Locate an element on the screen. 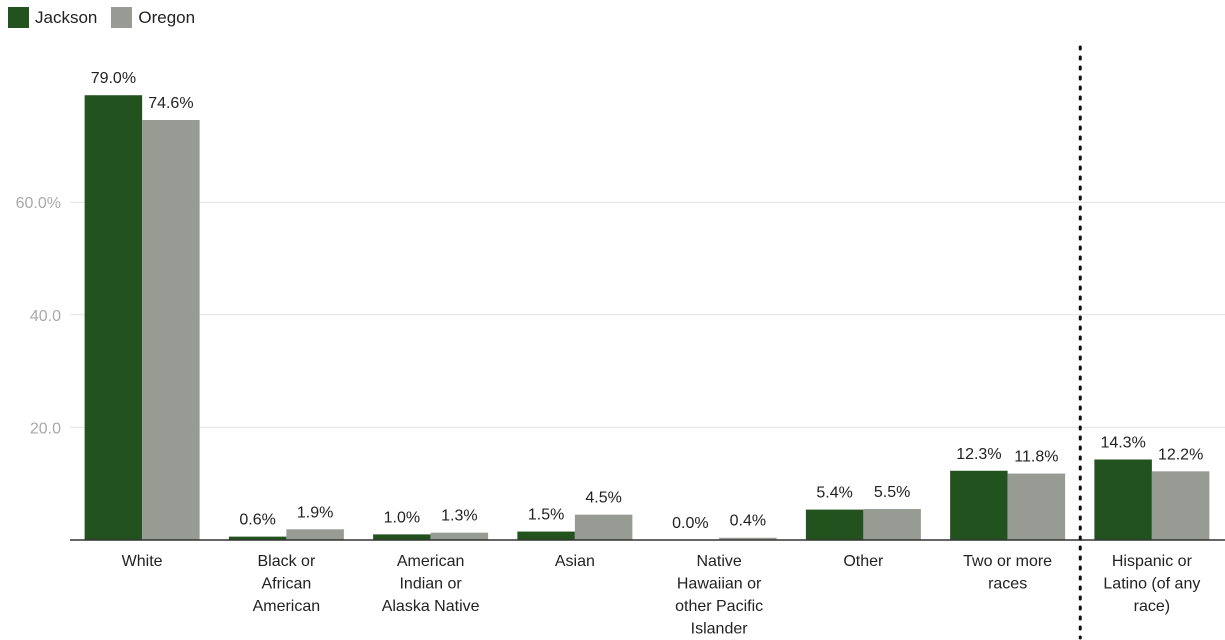  legend-item-jackson: Jackson is located at coordinates (52, 17).